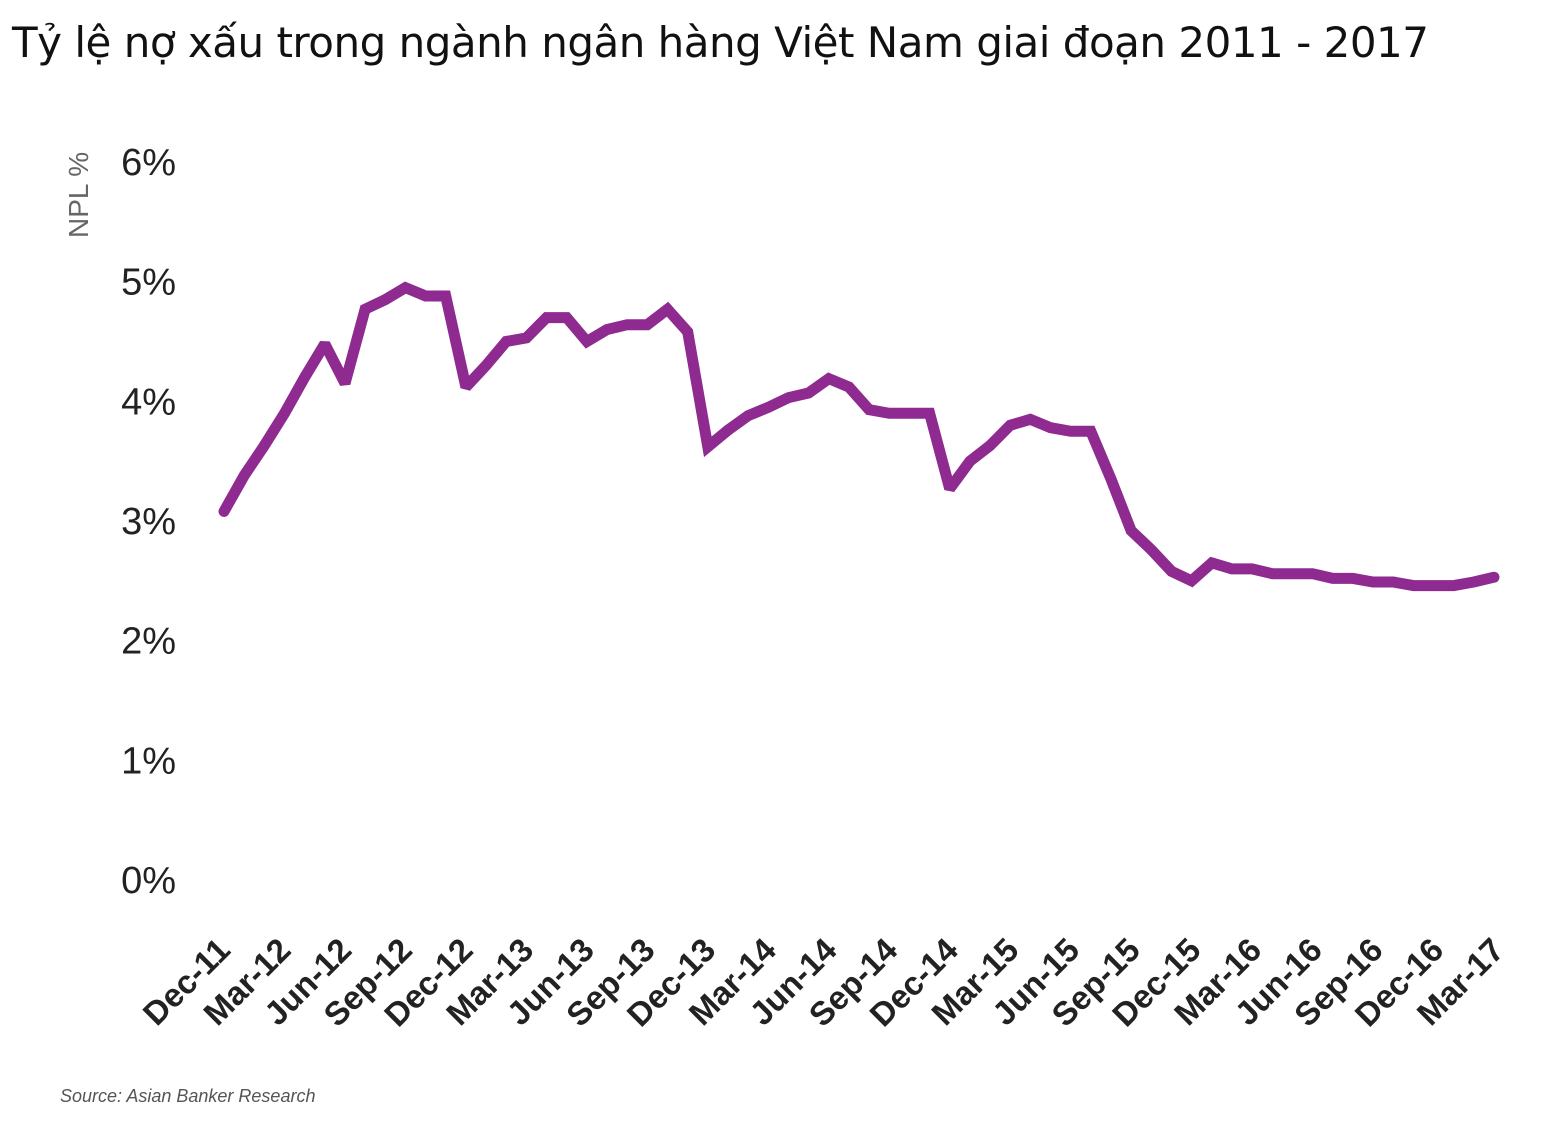 This screenshot has height=1146, width=1568. Describe the element at coordinates (148, 283) in the screenshot. I see `y-tick-label: 5%` at that location.